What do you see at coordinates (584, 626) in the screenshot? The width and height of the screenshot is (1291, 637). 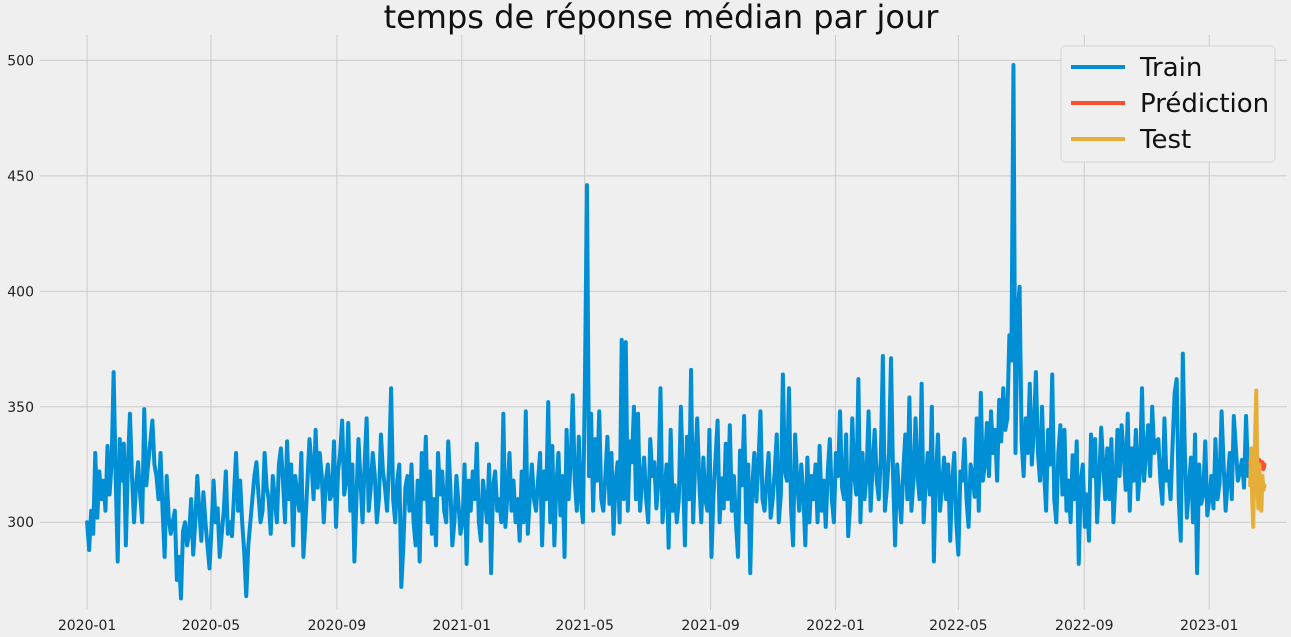 I see `x-tick-label: 2021-05` at bounding box center [584, 626].